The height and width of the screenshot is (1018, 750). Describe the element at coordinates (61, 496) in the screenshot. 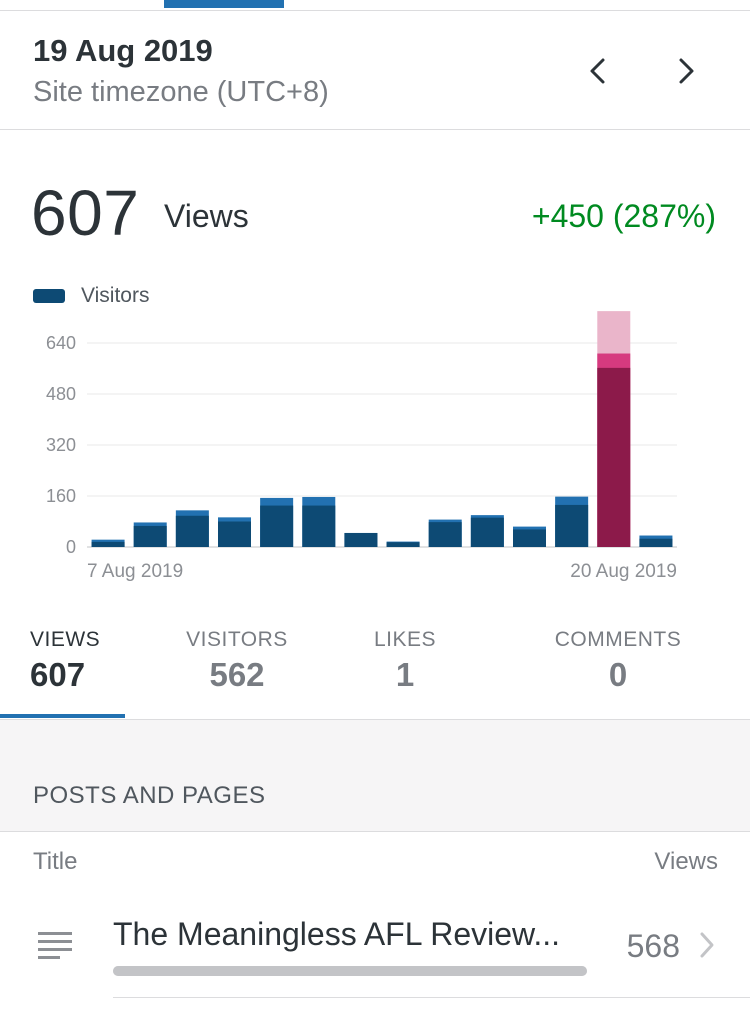

I see `y-tick-label: 160` at that location.